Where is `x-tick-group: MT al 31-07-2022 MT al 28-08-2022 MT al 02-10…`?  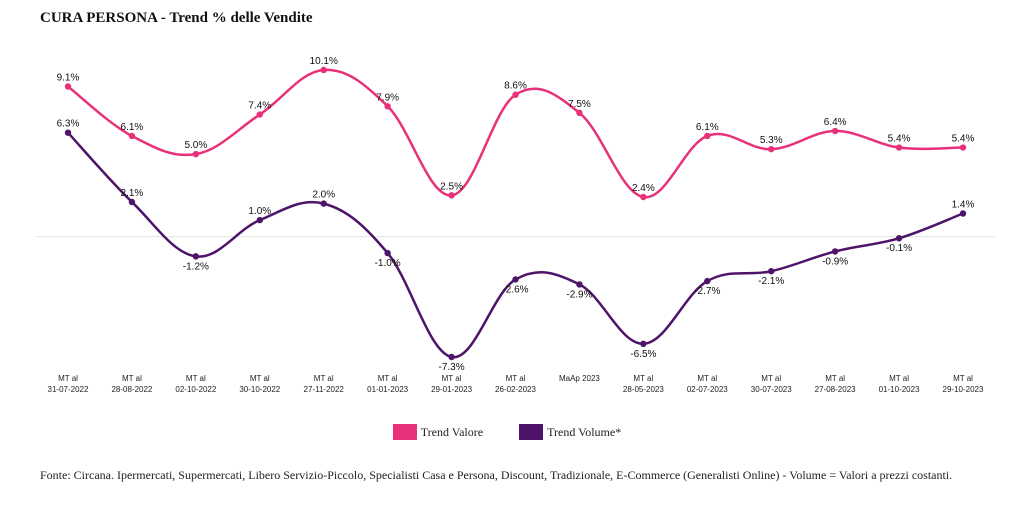 x-tick-group: MT al 31-07-2022 MT al 28-08-2022 MT al 02-10… is located at coordinates (516, 384).